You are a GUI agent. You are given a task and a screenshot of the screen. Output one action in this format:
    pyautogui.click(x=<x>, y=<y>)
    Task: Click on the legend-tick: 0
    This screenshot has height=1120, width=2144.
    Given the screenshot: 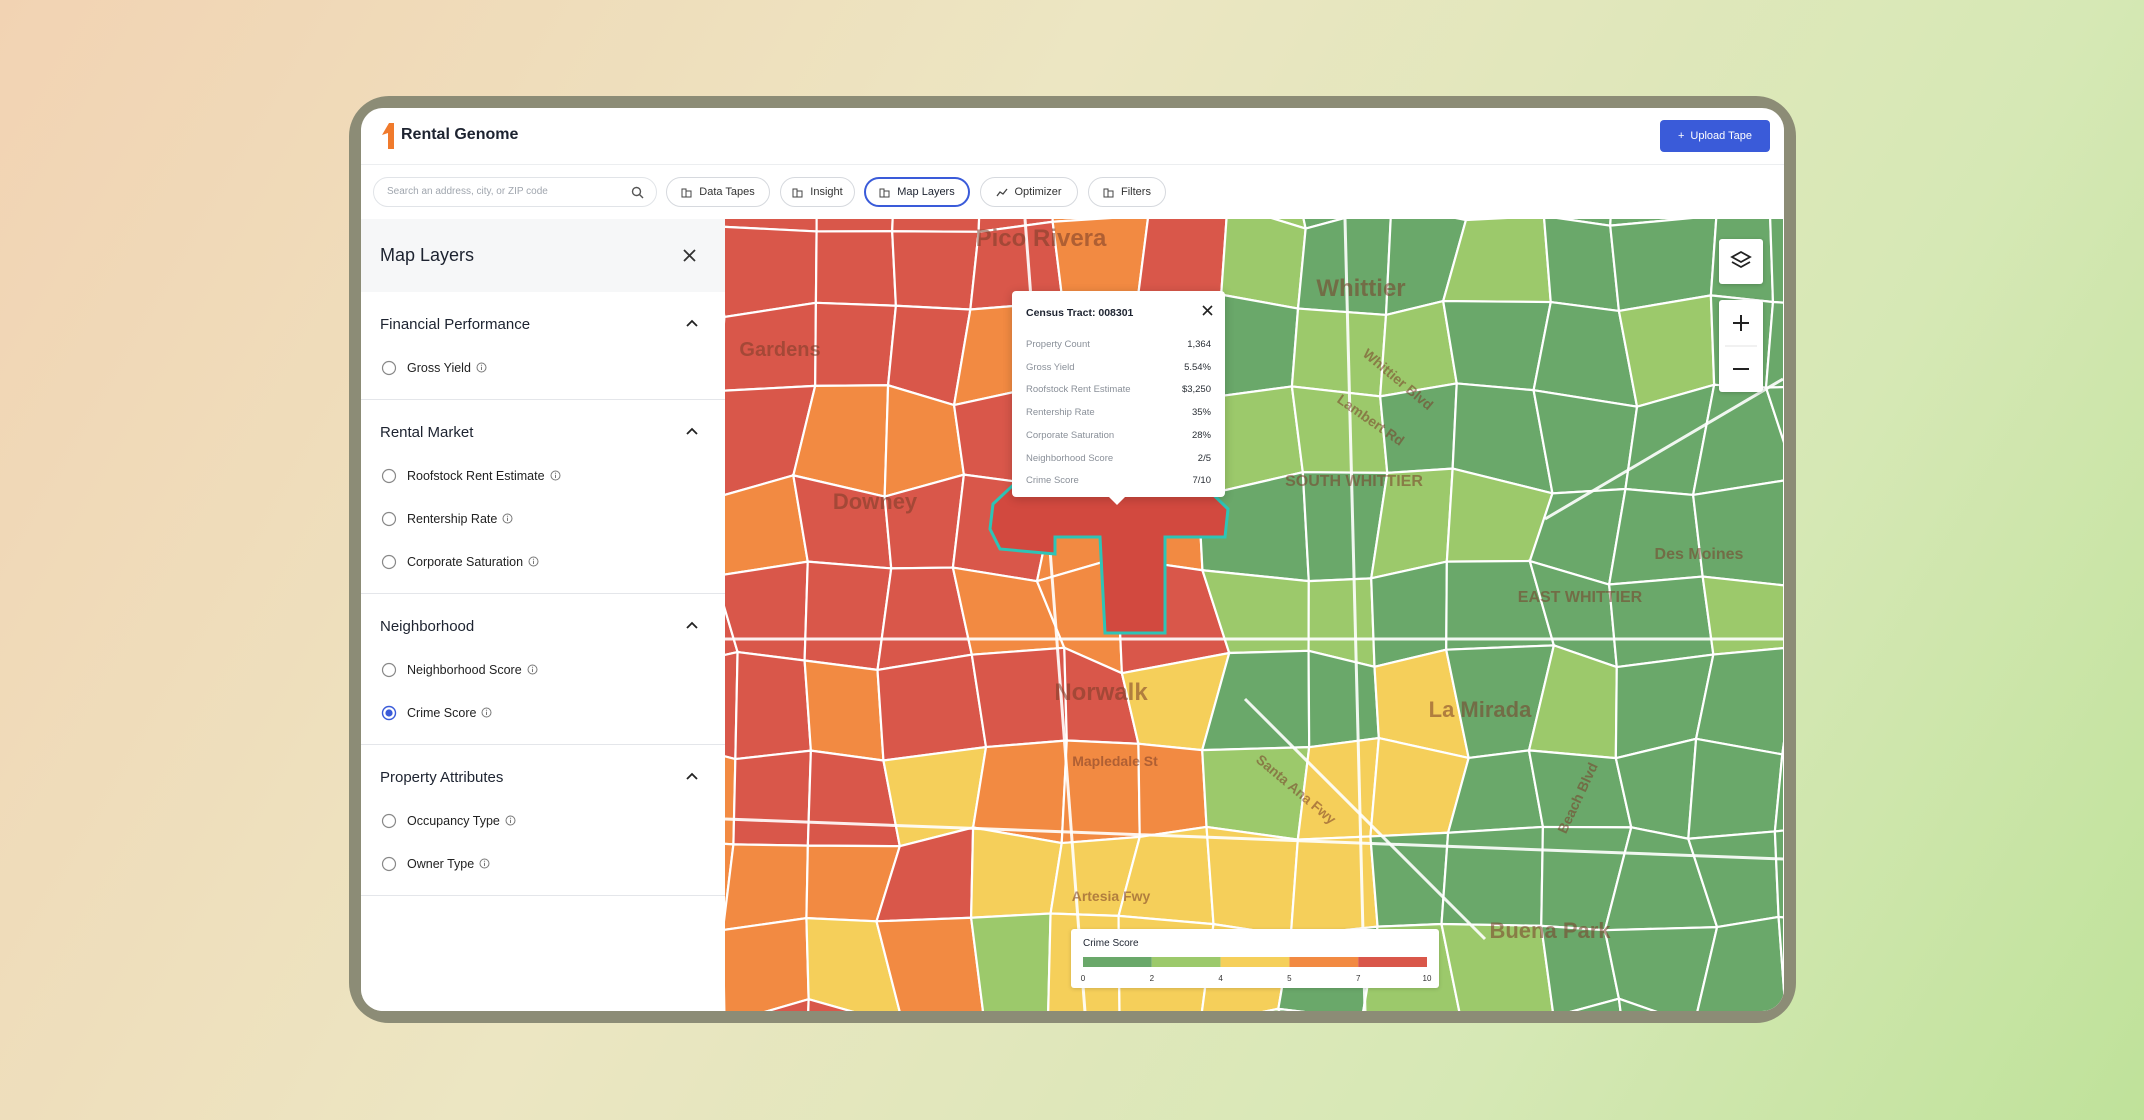 What is the action you would take?
    pyautogui.click(x=1083, y=978)
    